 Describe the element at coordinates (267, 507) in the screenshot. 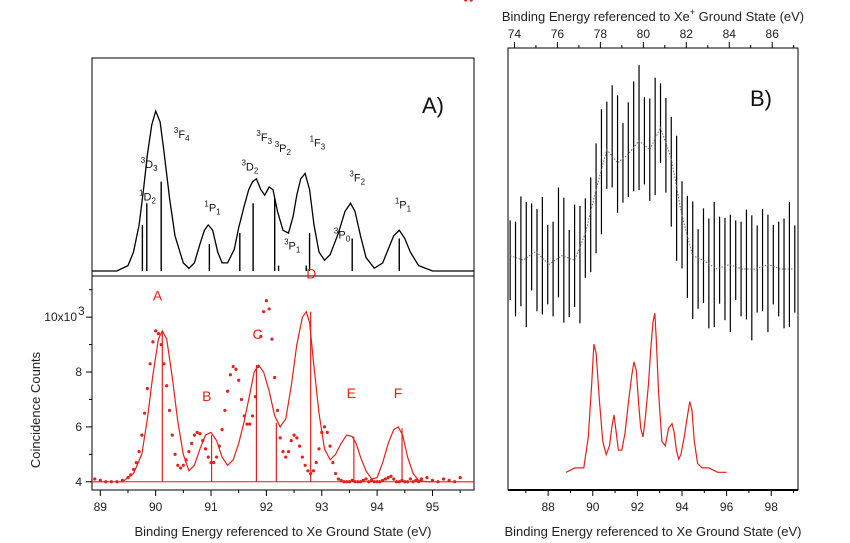

I see `x-tick-label: 92` at that location.